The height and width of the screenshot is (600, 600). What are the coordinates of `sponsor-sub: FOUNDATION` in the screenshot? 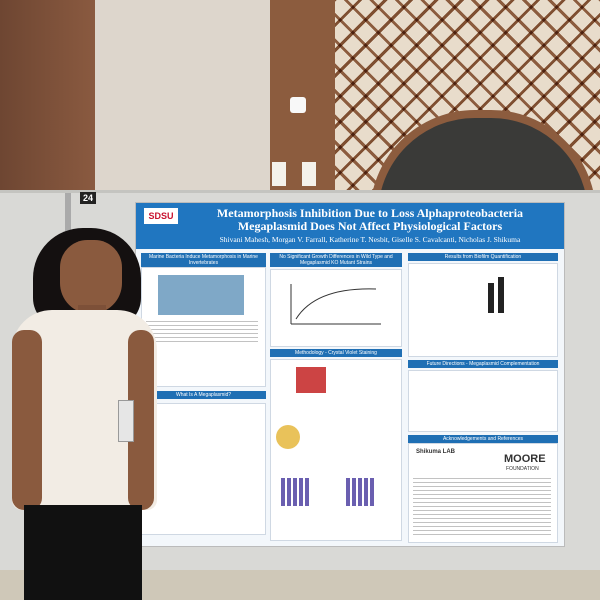 It's located at (522, 469).